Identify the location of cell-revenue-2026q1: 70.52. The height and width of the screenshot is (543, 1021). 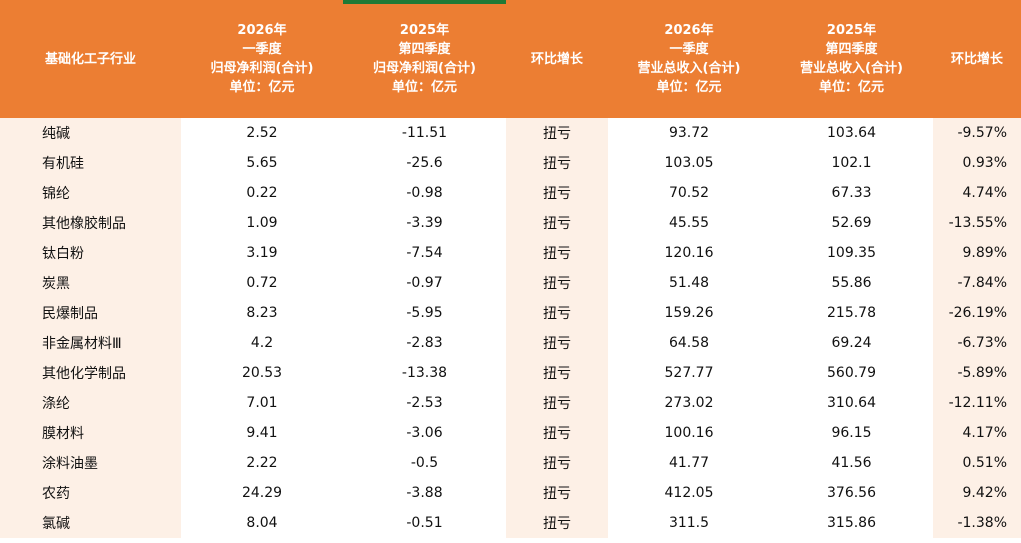
(689, 193).